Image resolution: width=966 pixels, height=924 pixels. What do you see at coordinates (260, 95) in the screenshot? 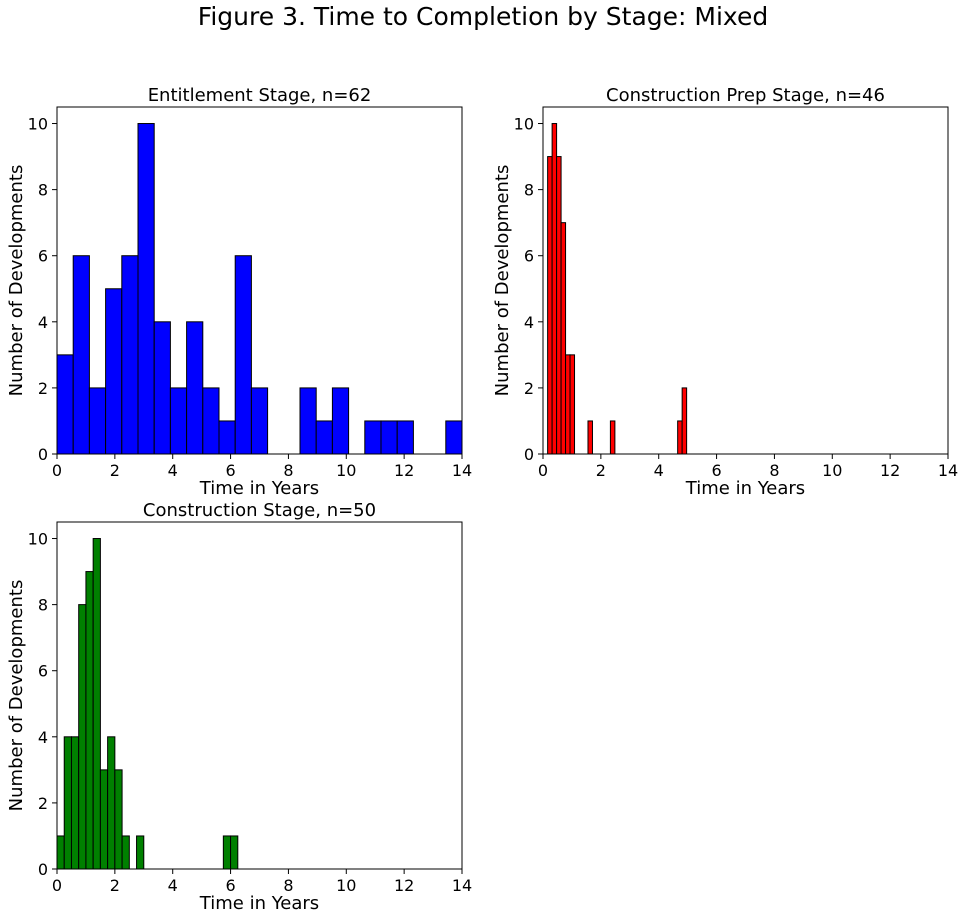
I see `chart-title: Entitlement Stage, n=62` at bounding box center [260, 95].